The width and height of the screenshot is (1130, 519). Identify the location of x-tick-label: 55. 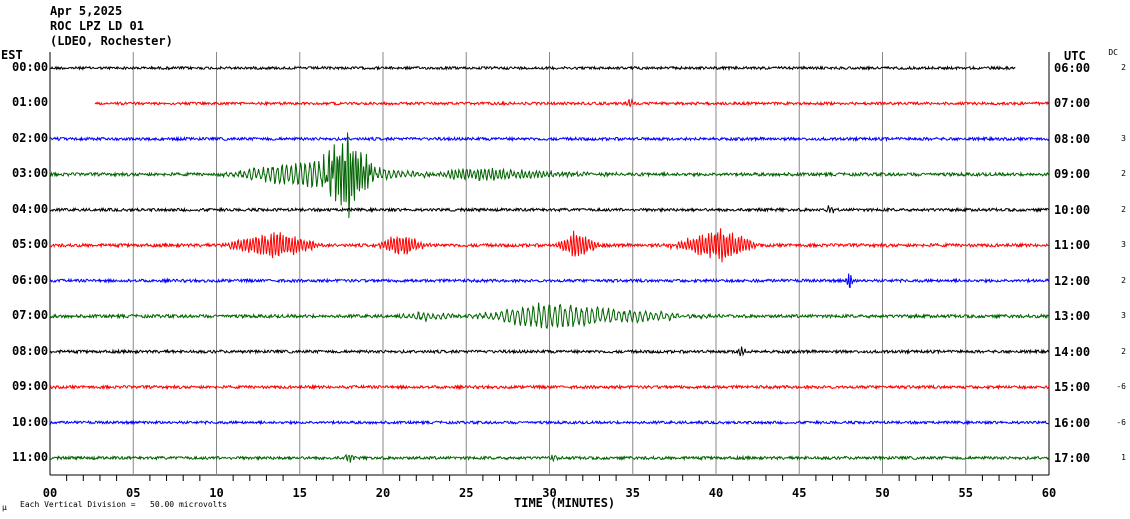
(965, 493).